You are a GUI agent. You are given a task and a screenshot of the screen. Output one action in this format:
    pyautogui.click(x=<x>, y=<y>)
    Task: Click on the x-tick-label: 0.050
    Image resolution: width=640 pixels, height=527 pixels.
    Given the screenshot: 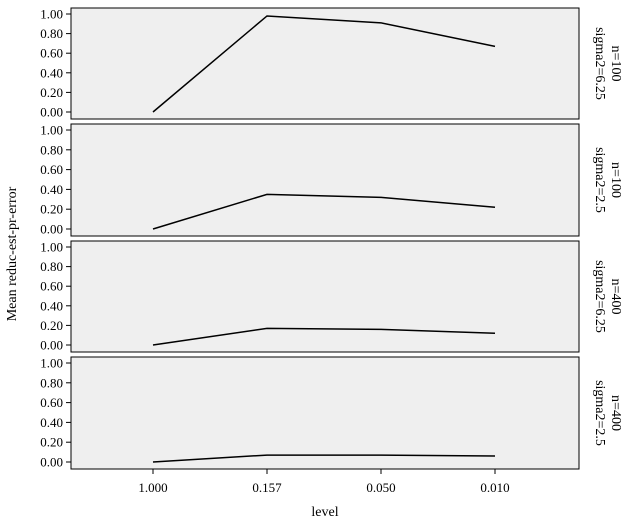 What is the action you would take?
    pyautogui.click(x=380, y=487)
    